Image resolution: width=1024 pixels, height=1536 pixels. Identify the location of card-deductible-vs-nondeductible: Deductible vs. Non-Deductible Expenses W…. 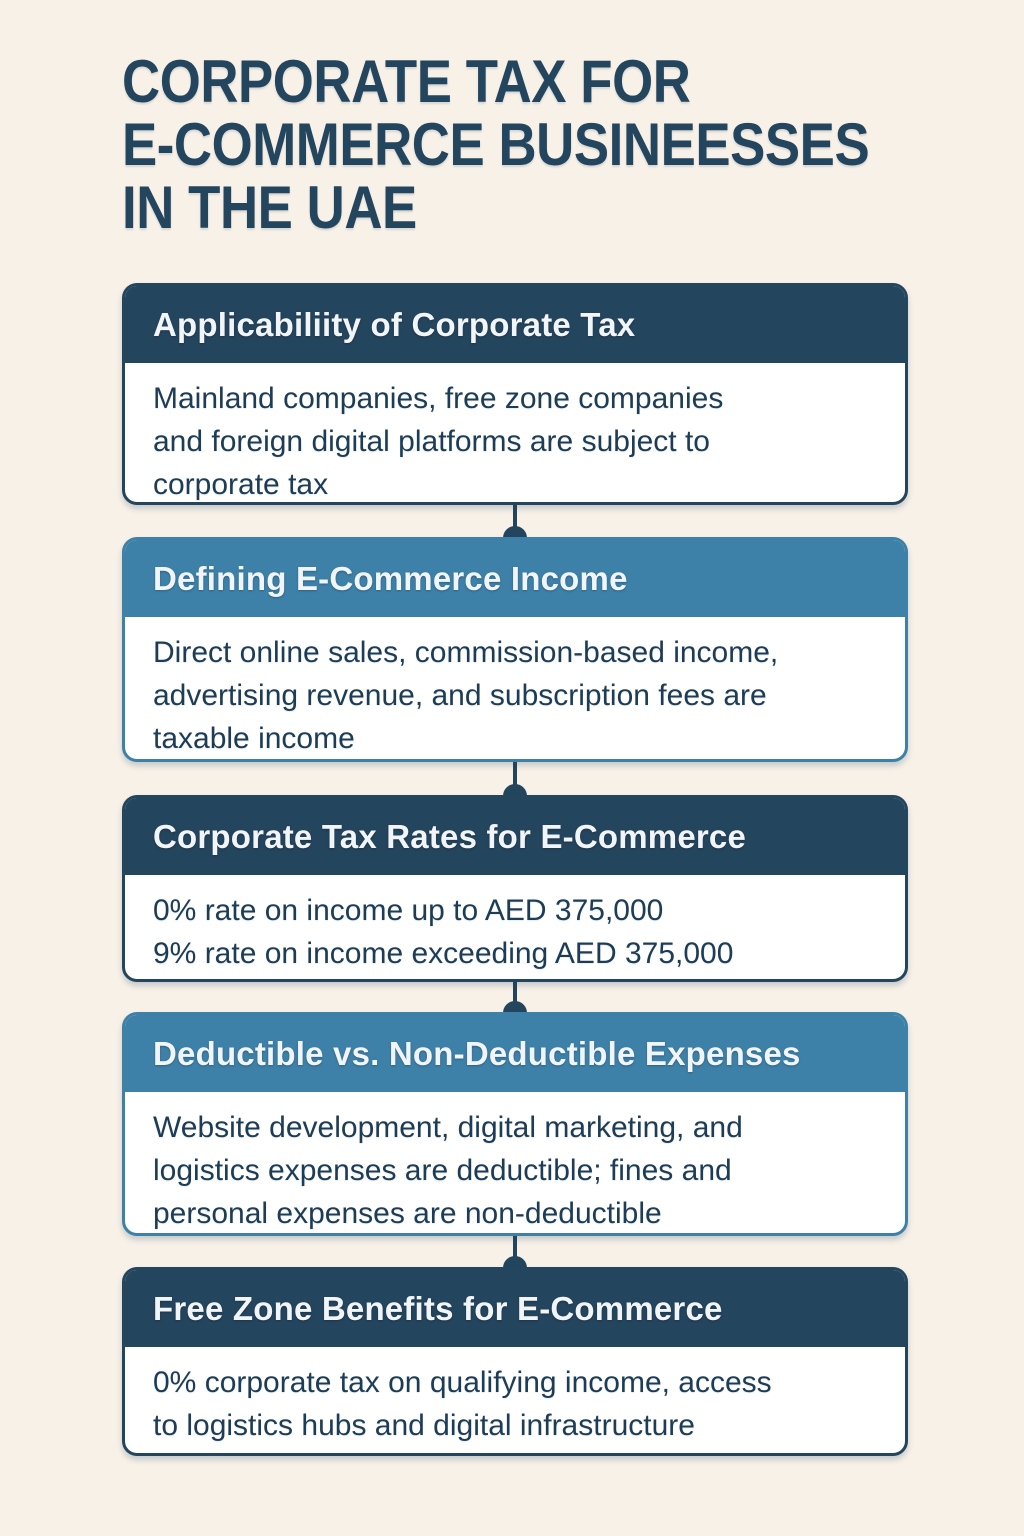
(515, 1124).